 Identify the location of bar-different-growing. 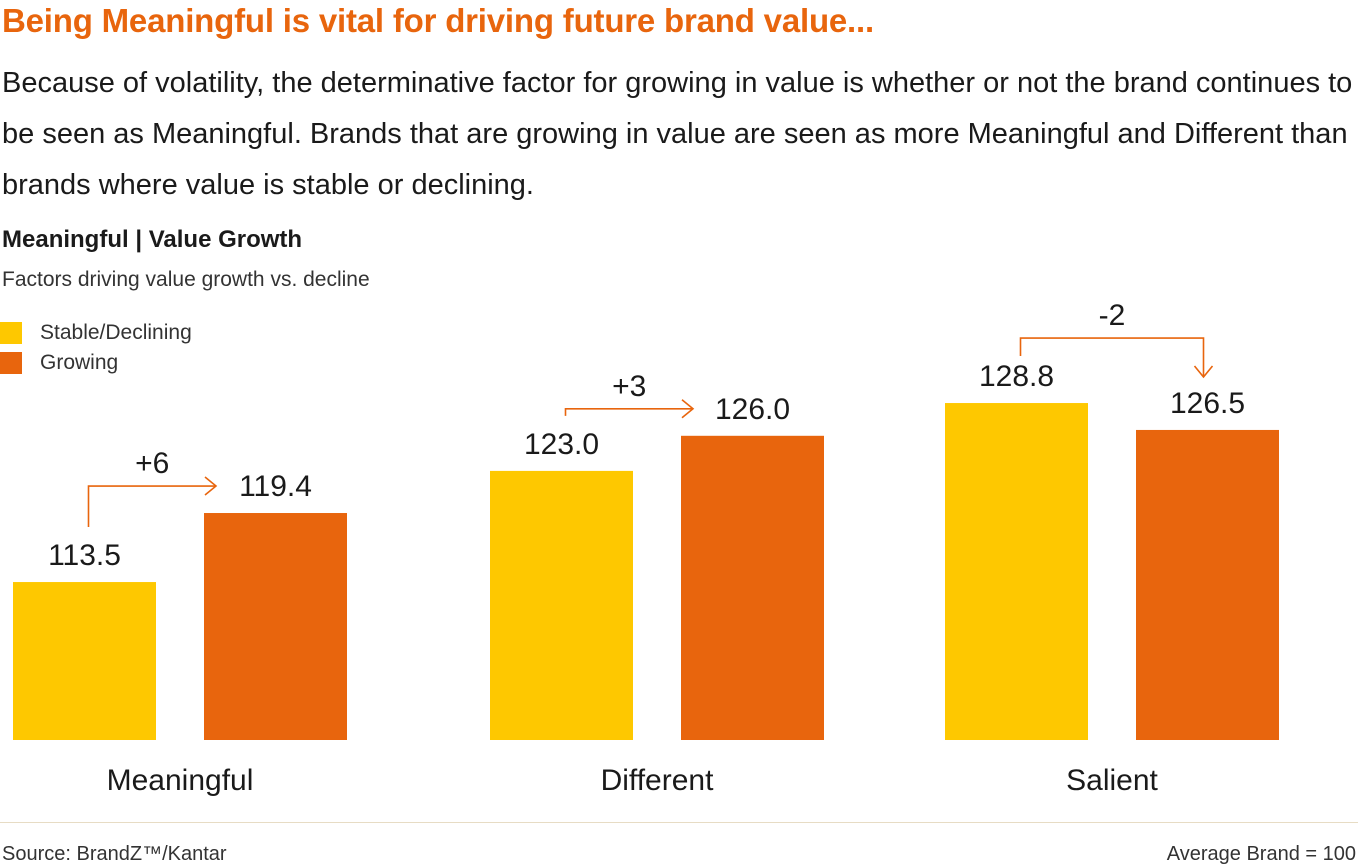
(752, 587).